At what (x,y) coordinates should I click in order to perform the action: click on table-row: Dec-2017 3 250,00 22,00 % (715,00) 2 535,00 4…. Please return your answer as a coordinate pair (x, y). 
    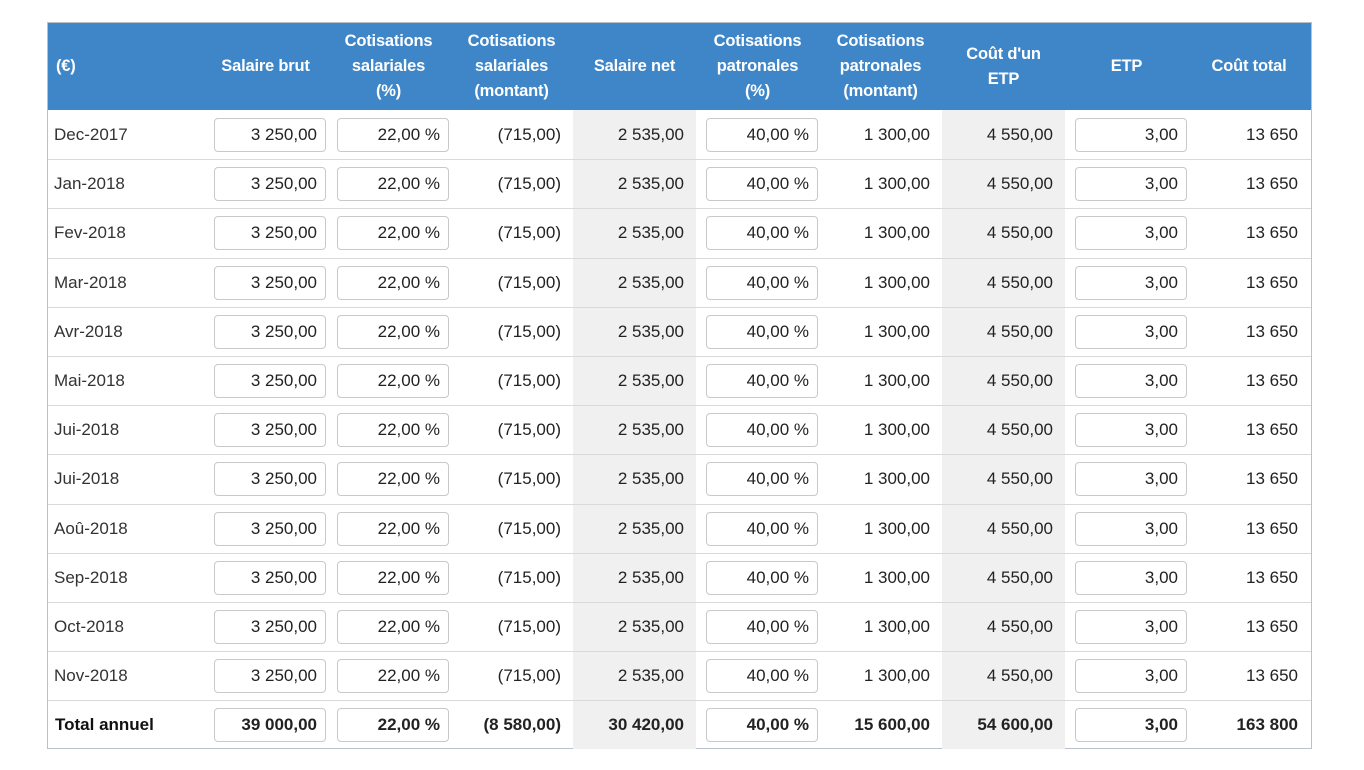
    Looking at the image, I should click on (679, 135).